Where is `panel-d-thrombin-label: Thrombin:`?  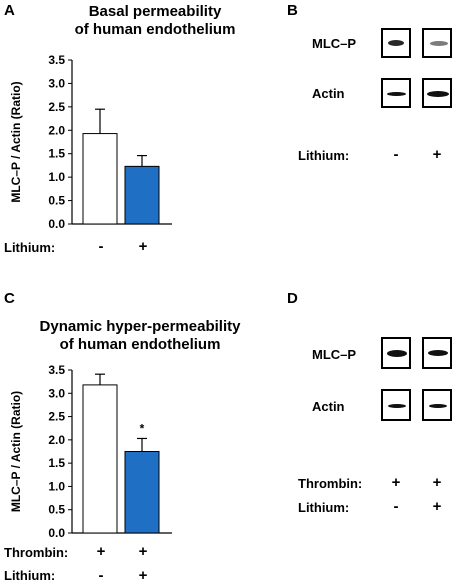 panel-d-thrombin-label: Thrombin: is located at coordinates (330, 483).